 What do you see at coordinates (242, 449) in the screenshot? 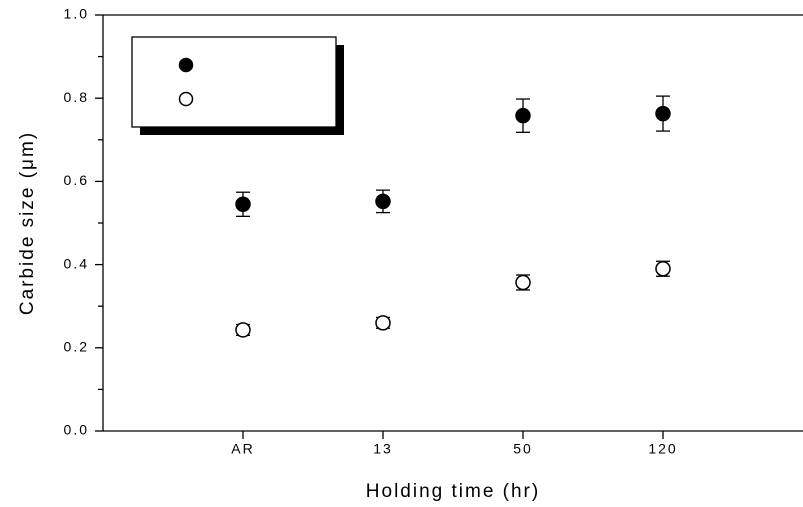
I see `x-tick-label: AR` at bounding box center [242, 449].